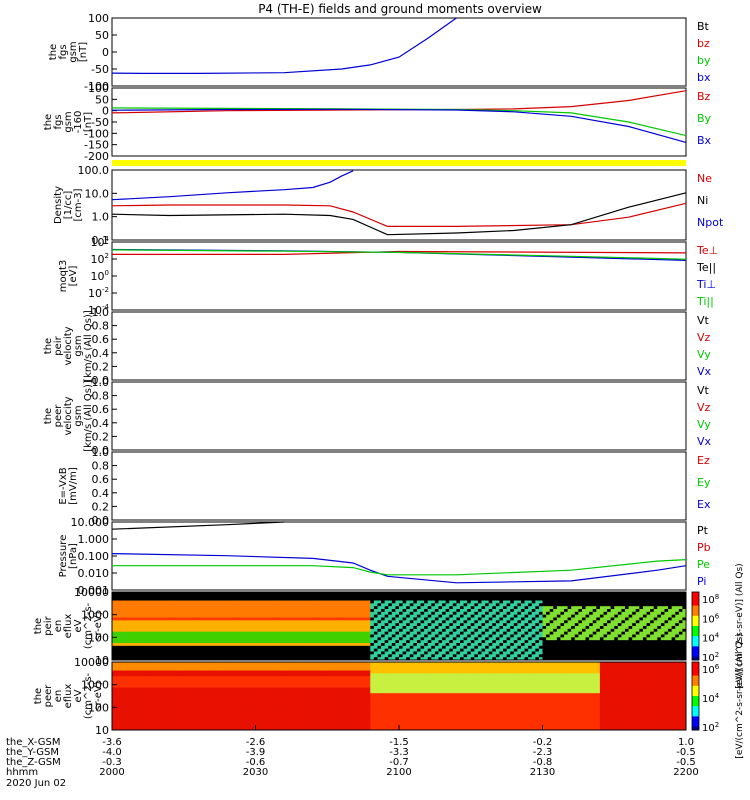  What do you see at coordinates (695, 594) in the screenshot?
I see `colorbar-cell` at bounding box center [695, 594].